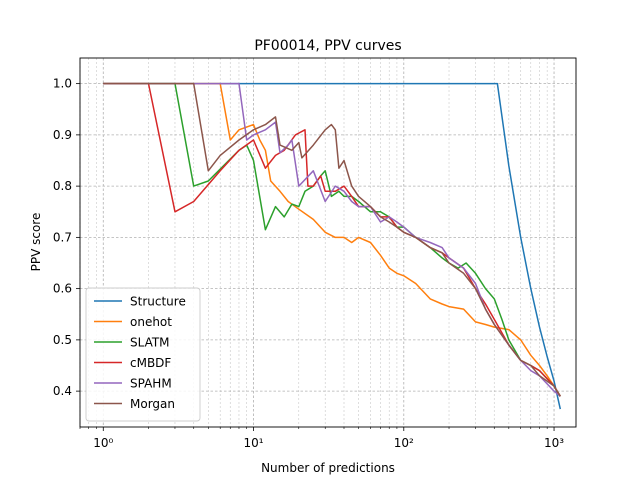 The width and height of the screenshot is (640, 480). Describe the element at coordinates (36, 242) in the screenshot. I see `y-axis-label: PPV score` at that location.